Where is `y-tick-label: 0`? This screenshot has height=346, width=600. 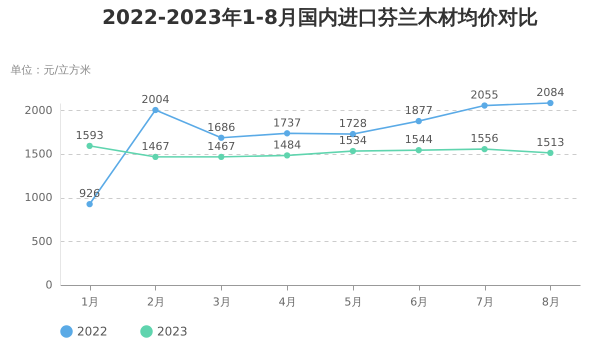 y-tick-label: 0 is located at coordinates (49, 285).